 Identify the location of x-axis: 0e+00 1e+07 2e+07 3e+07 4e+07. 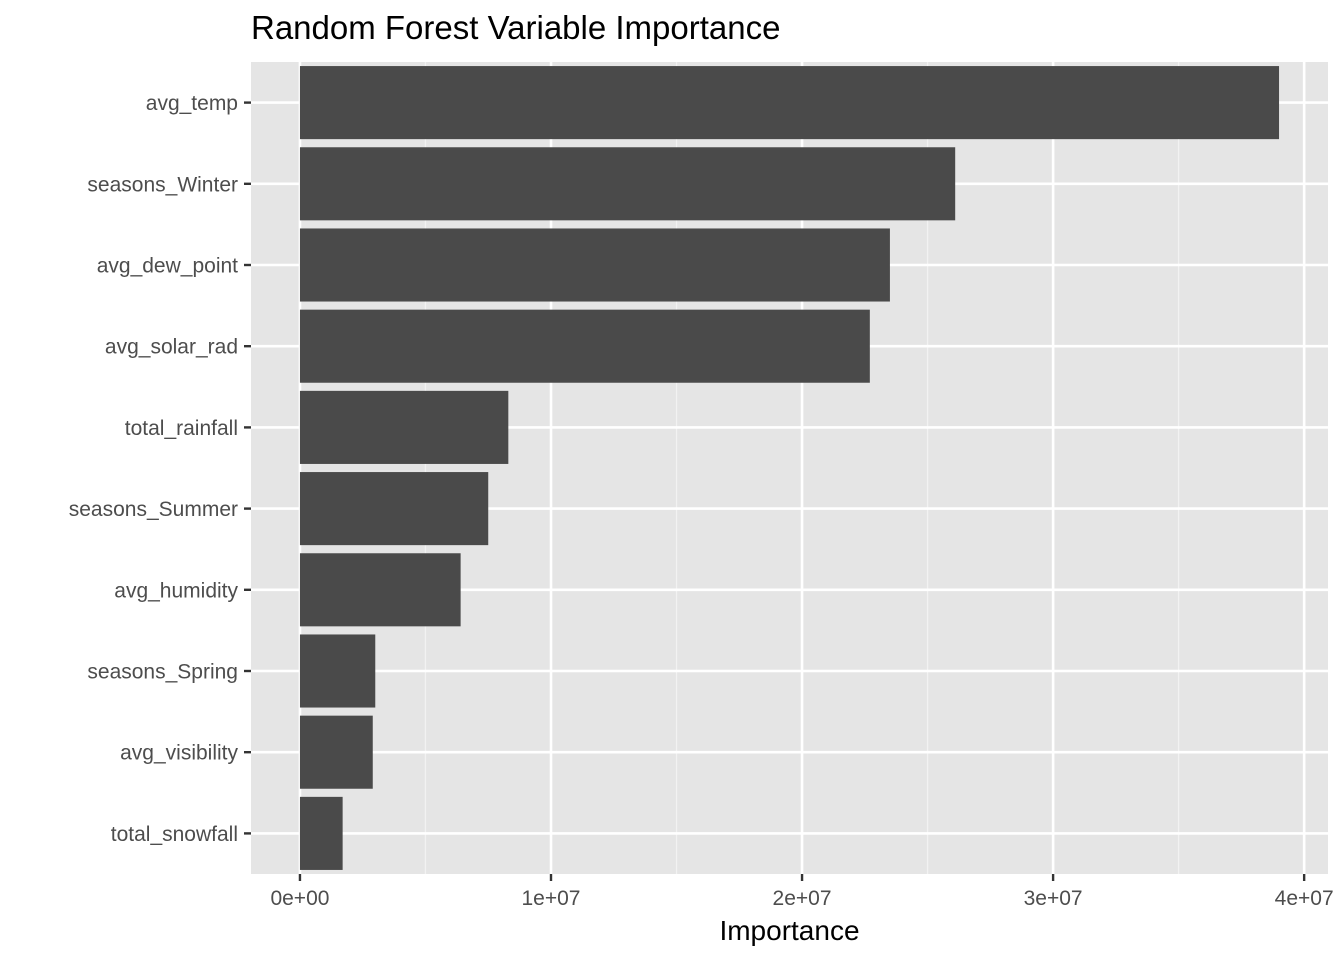
(802, 892).